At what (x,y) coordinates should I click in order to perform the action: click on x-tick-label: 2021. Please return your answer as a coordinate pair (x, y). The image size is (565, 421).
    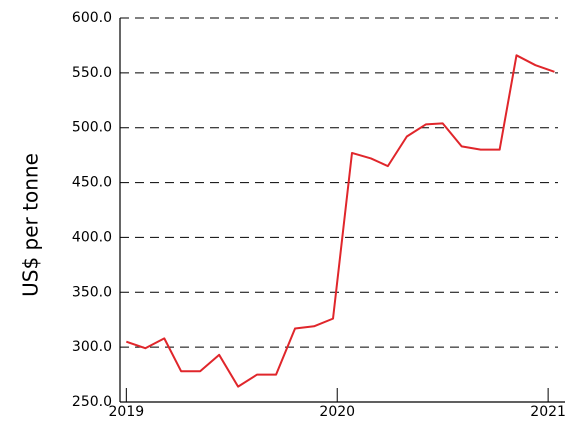
    Looking at the image, I should click on (547, 412).